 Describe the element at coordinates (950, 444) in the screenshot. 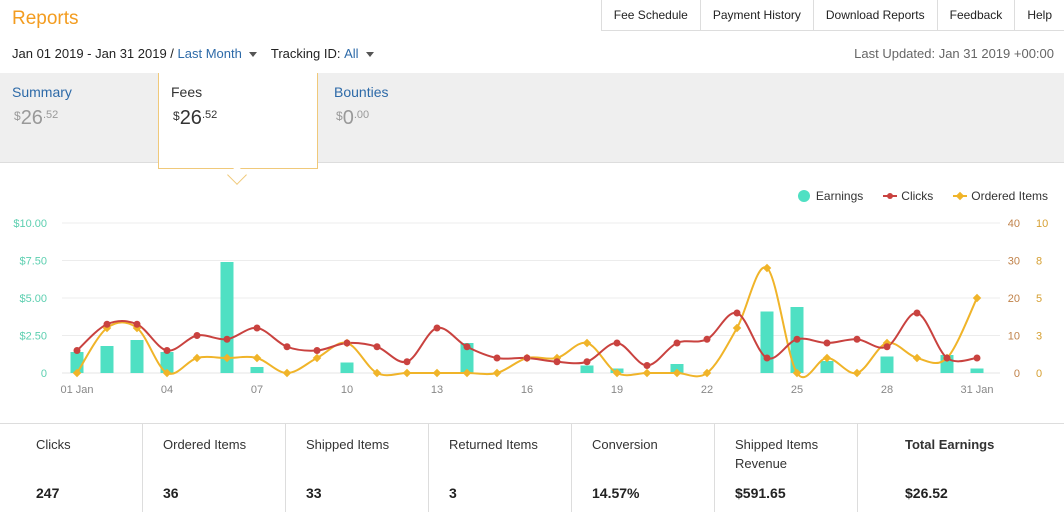

I see `metric-label: Total Earnings` at that location.